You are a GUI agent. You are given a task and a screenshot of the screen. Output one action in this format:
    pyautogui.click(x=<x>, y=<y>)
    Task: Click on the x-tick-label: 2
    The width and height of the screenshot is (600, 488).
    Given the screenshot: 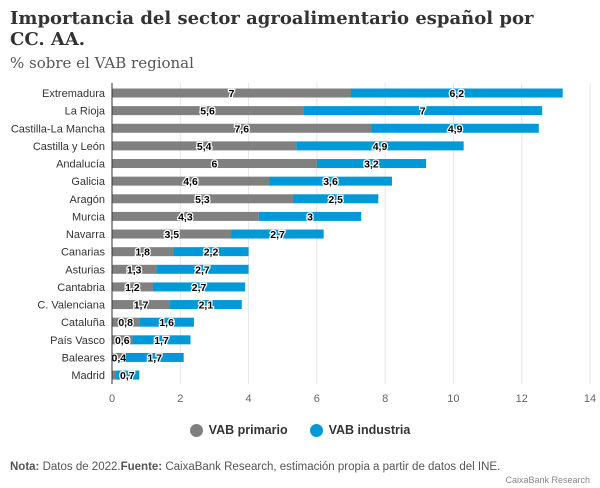 What is the action you would take?
    pyautogui.click(x=180, y=399)
    